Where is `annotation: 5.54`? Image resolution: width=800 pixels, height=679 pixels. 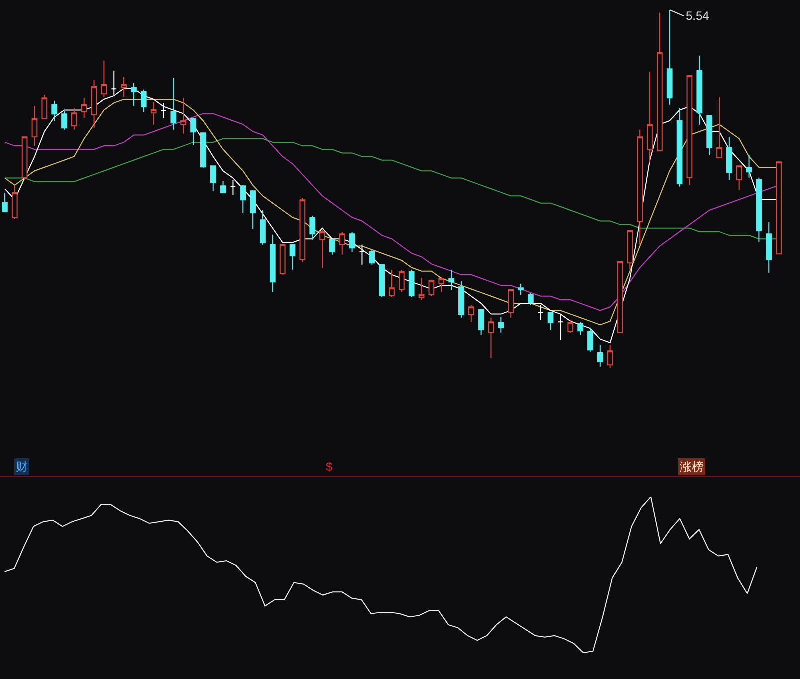 annotation: 5.54 is located at coordinates (698, 16).